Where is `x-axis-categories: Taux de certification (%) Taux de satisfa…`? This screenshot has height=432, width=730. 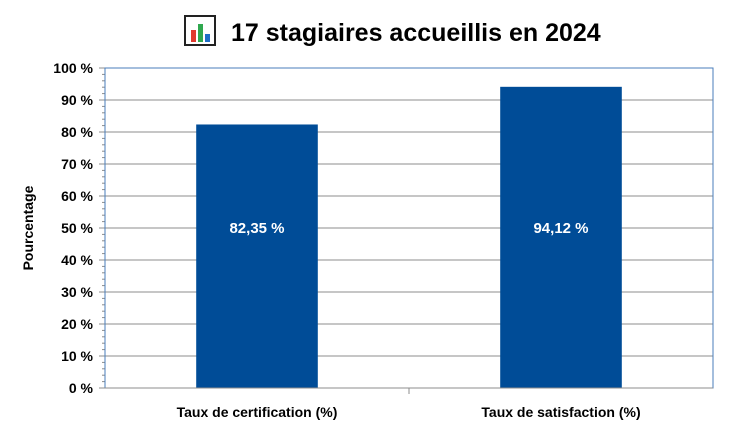 x-axis-categories: Taux de certification (%) Taux de satisfa… is located at coordinates (409, 404).